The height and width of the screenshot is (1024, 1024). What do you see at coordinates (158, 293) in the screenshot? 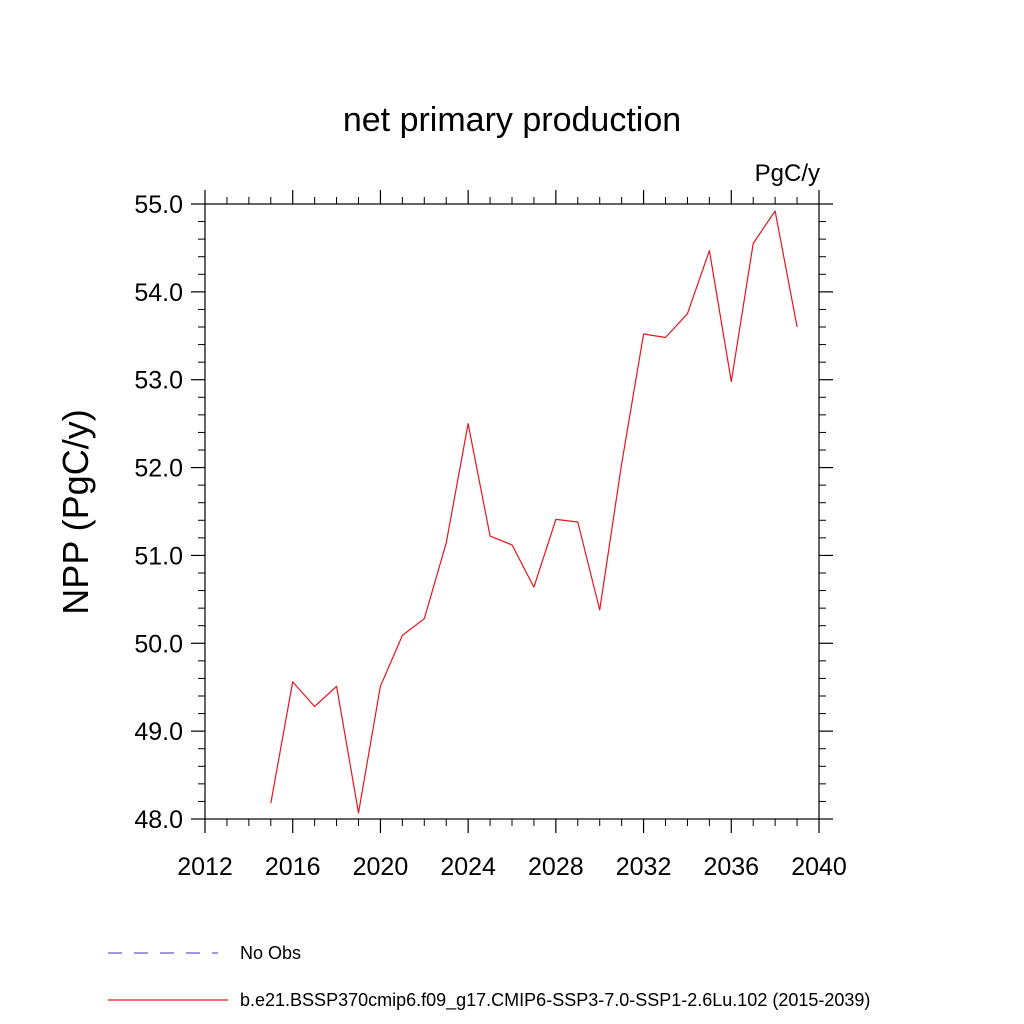
I see `y-tick-label: 54.0` at bounding box center [158, 293].